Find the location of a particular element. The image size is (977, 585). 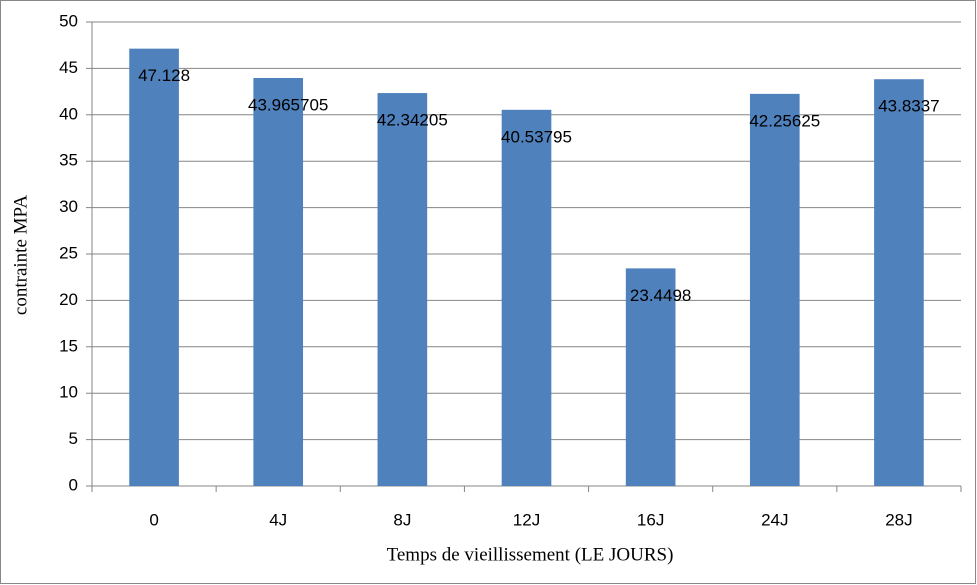

x-tick-label: 4J is located at coordinates (278, 519).